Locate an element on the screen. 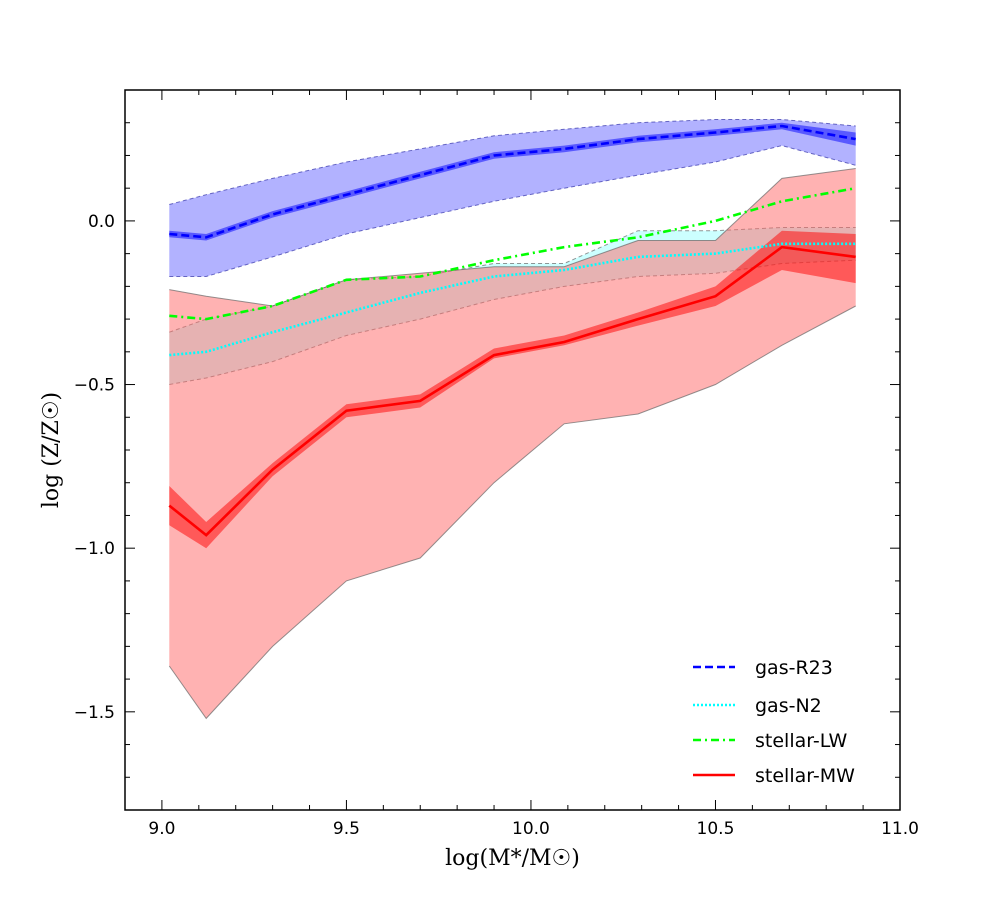 The height and width of the screenshot is (900, 1000). y-tick-label: 0.0 is located at coordinates (101, 222).